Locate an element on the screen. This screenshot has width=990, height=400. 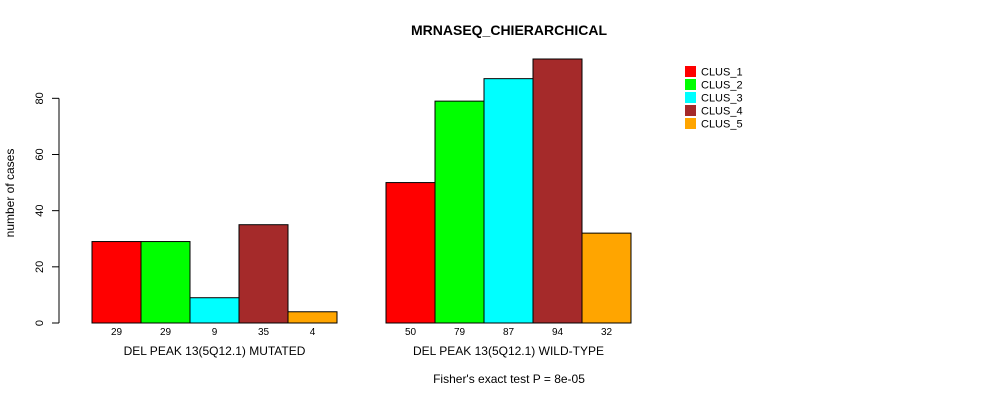
group-label-2: DEL PEAK 13(5Q12.1) WILD-TYPE is located at coordinates (508, 351).